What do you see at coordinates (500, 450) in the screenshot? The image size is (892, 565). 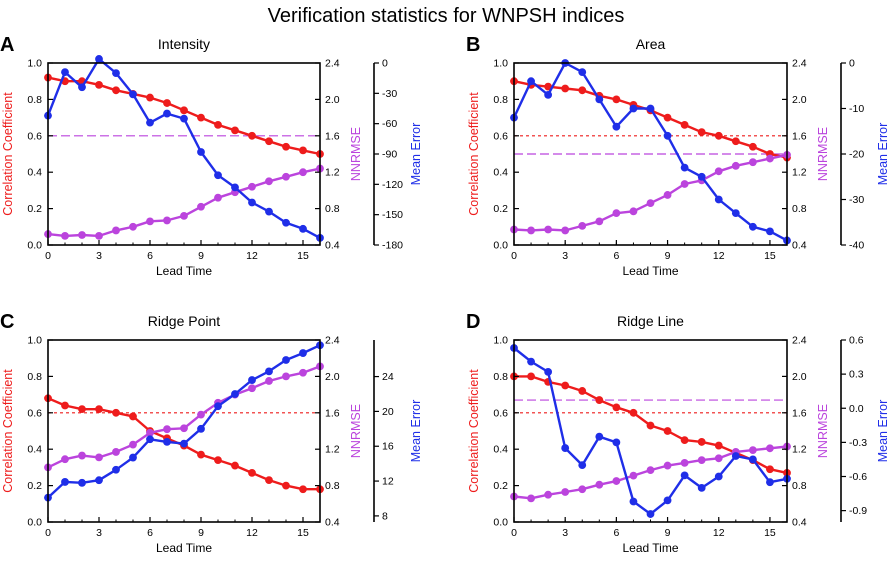 I see `left-y-tick-label: 0.4` at bounding box center [500, 450].